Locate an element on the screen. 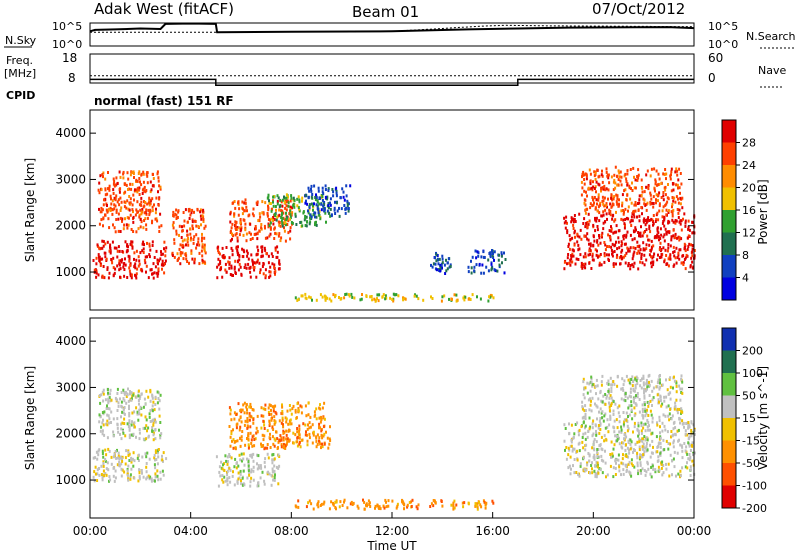 This screenshot has height=554, width=800. cpid-label: CPID is located at coordinates (20, 95).